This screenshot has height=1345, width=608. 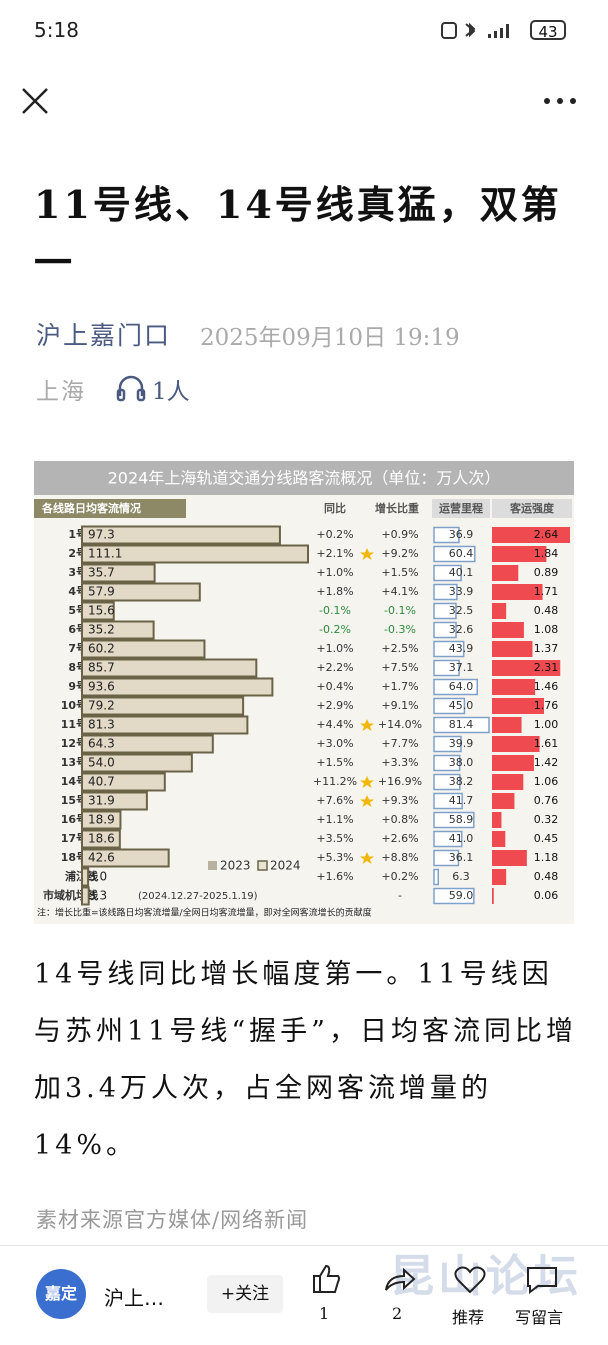 I want to click on km-label: 36.1, so click(x=461, y=857).